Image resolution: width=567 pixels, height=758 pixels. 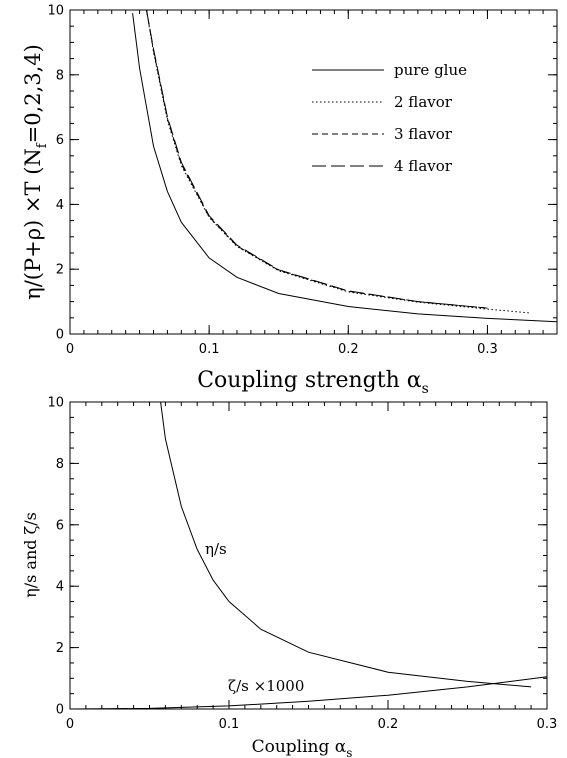 I want to click on top-y-tick-label: 6, so click(x=60, y=140).